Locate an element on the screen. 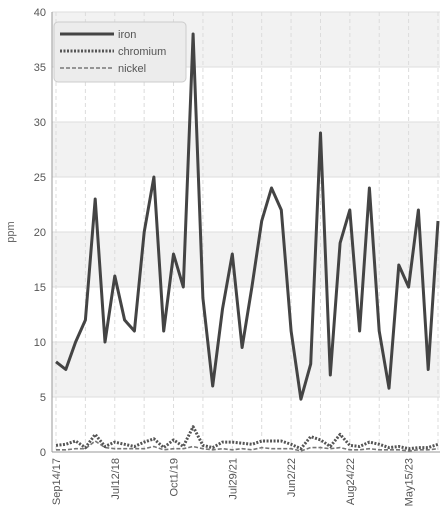 This screenshot has width=440, height=517. y-tick-label: 35 is located at coordinates (40, 68).